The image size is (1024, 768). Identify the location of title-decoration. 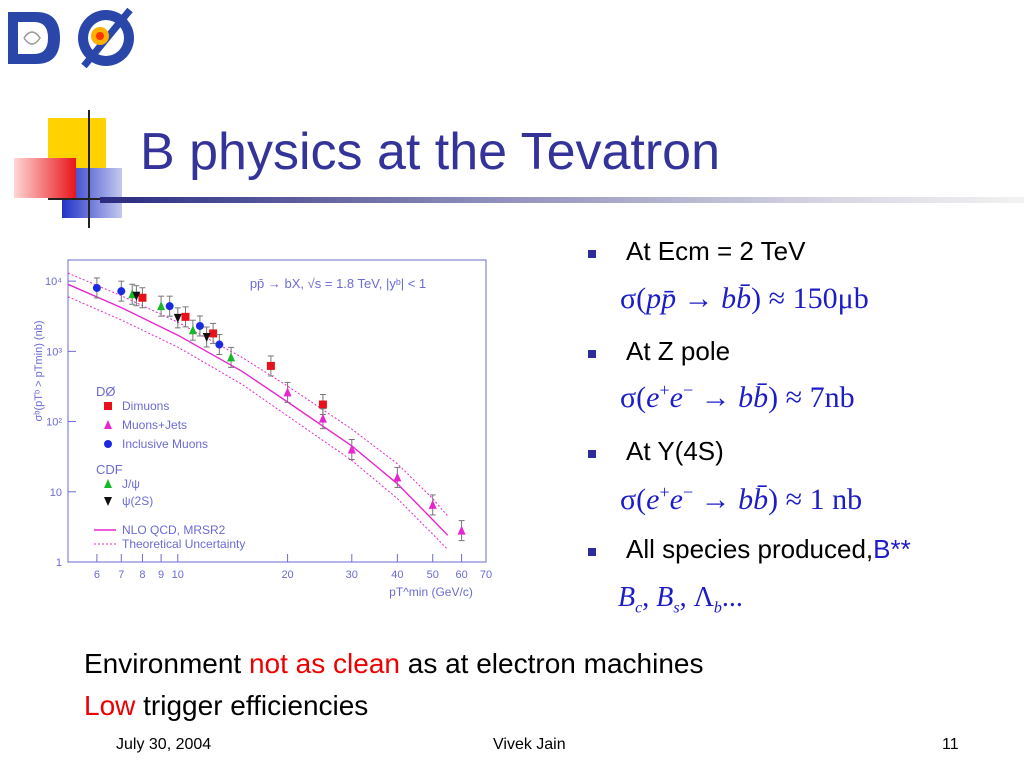
(75, 170).